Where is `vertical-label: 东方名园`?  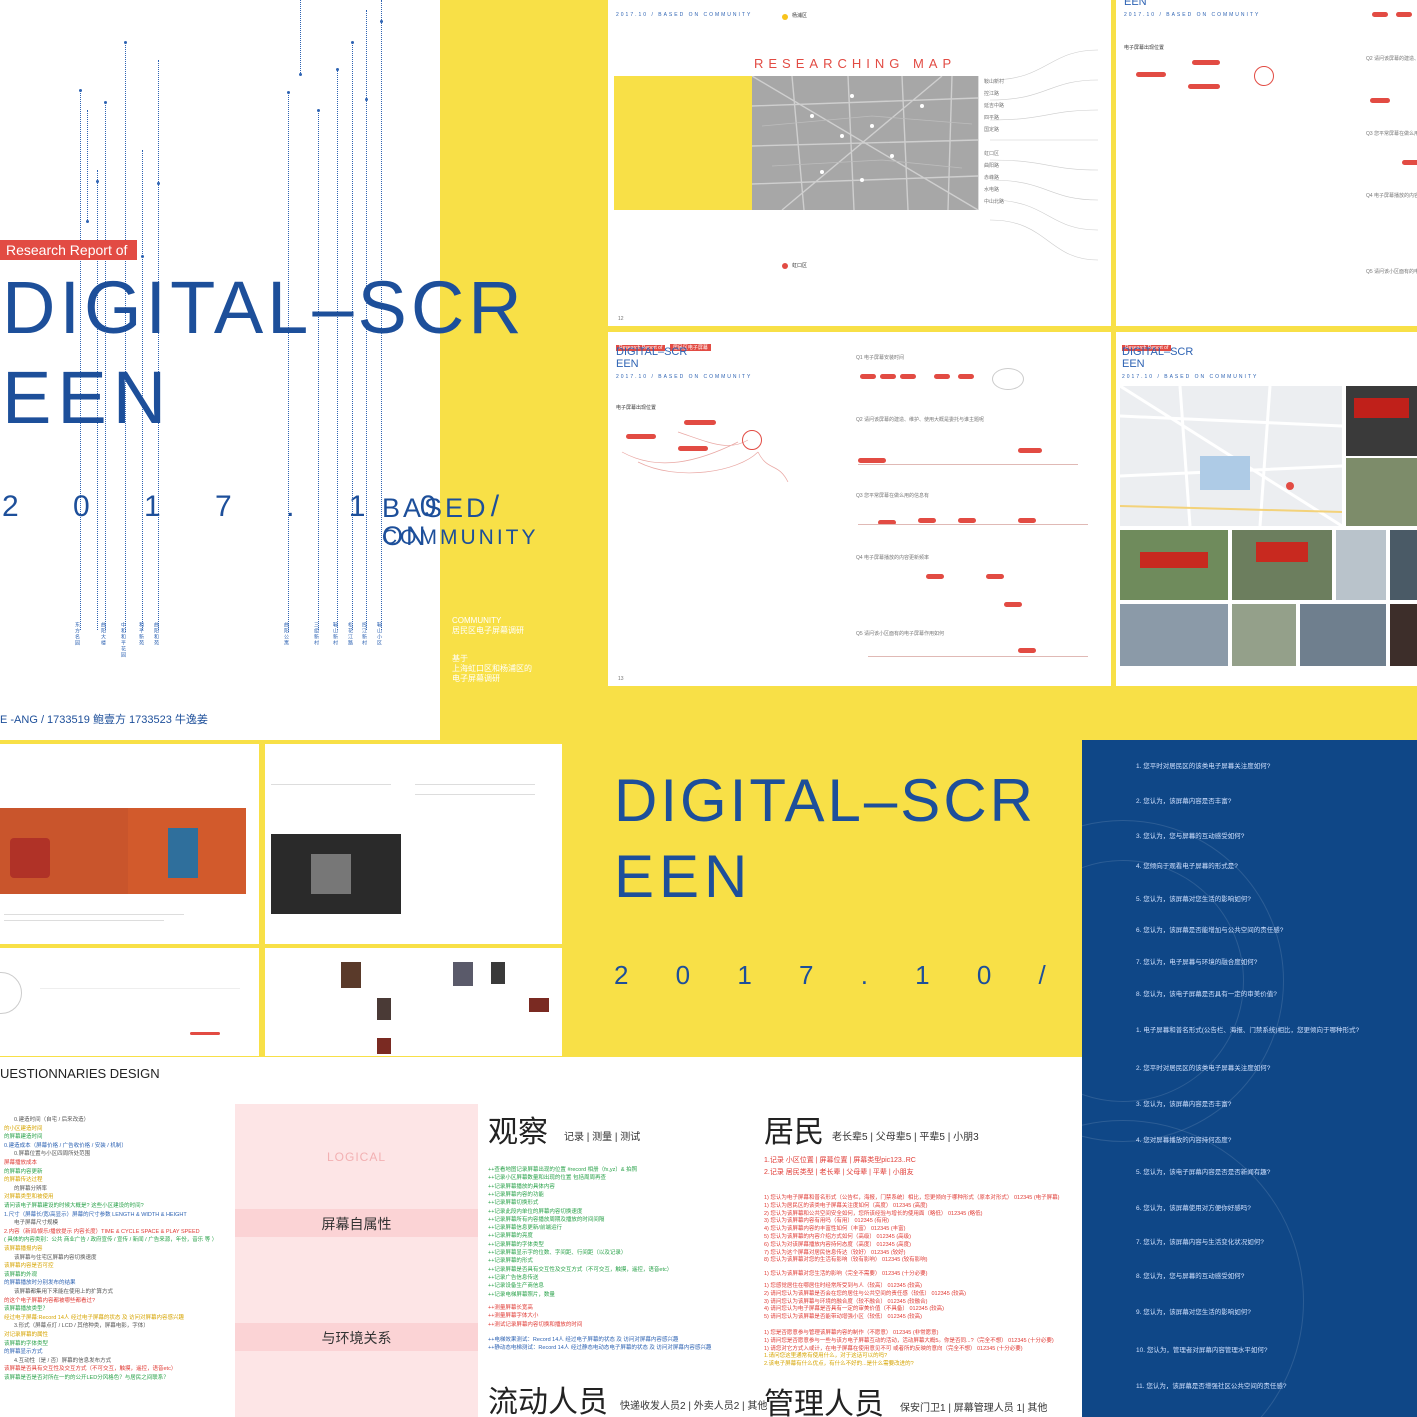
vertical-label: 东方名园 is located at coordinates (77, 634).